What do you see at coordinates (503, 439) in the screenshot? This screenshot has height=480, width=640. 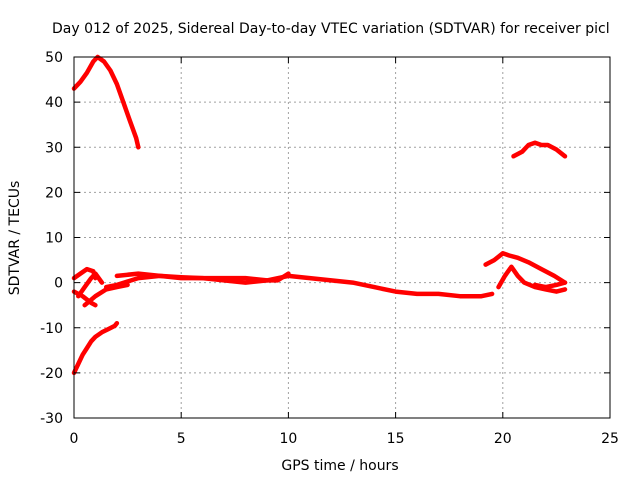 I see `x-tick-label: 20` at bounding box center [503, 439].